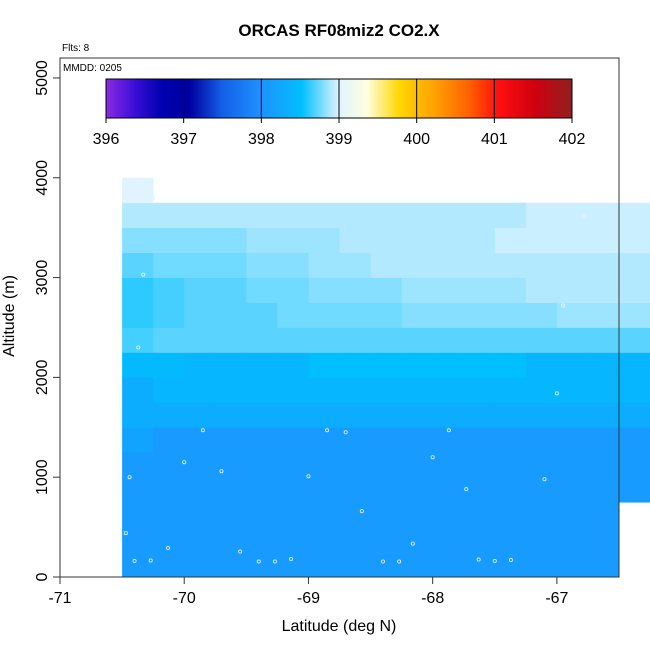 Image resolution: width=650 pixels, height=650 pixels. What do you see at coordinates (339, 30) in the screenshot?
I see `chart-title: ORCAS RF08miz2 CO2.X` at bounding box center [339, 30].